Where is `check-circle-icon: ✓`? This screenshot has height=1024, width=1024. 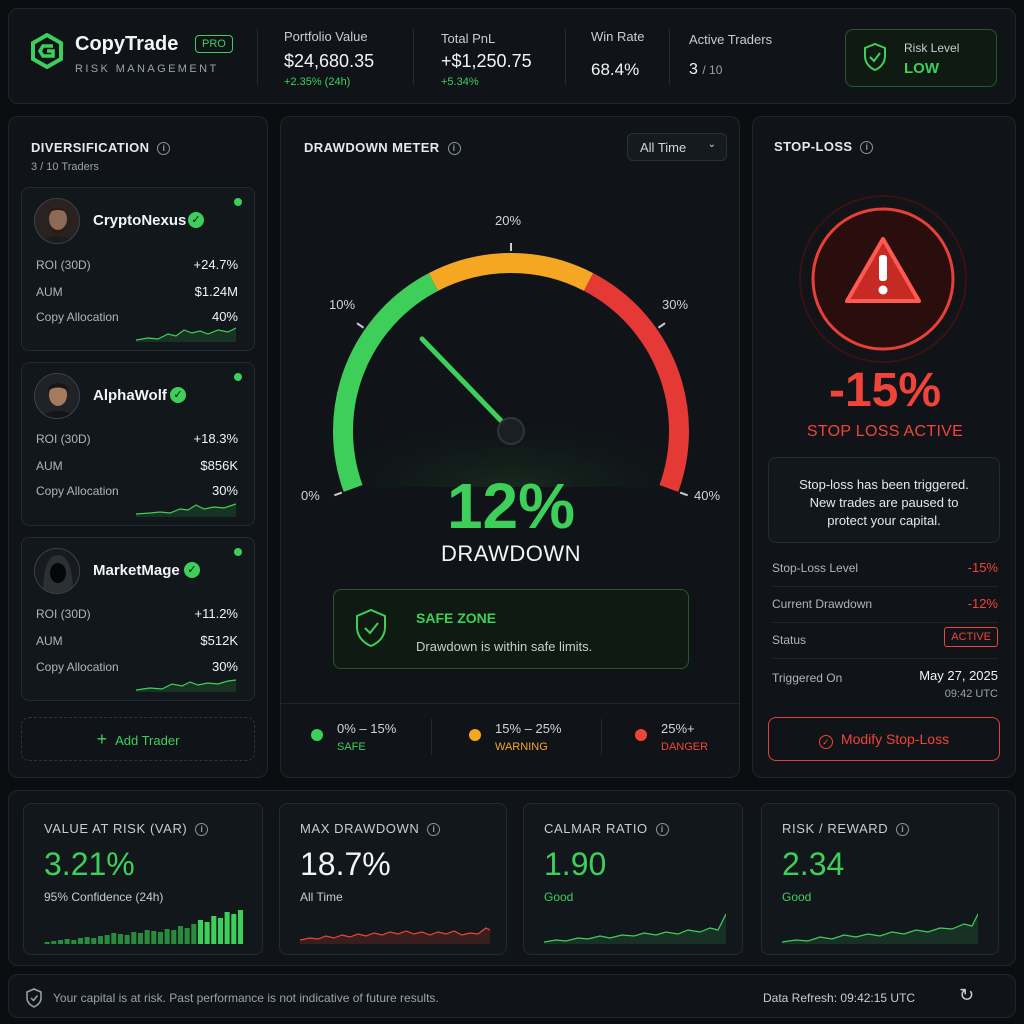 check-circle-icon: ✓ is located at coordinates (825, 742).